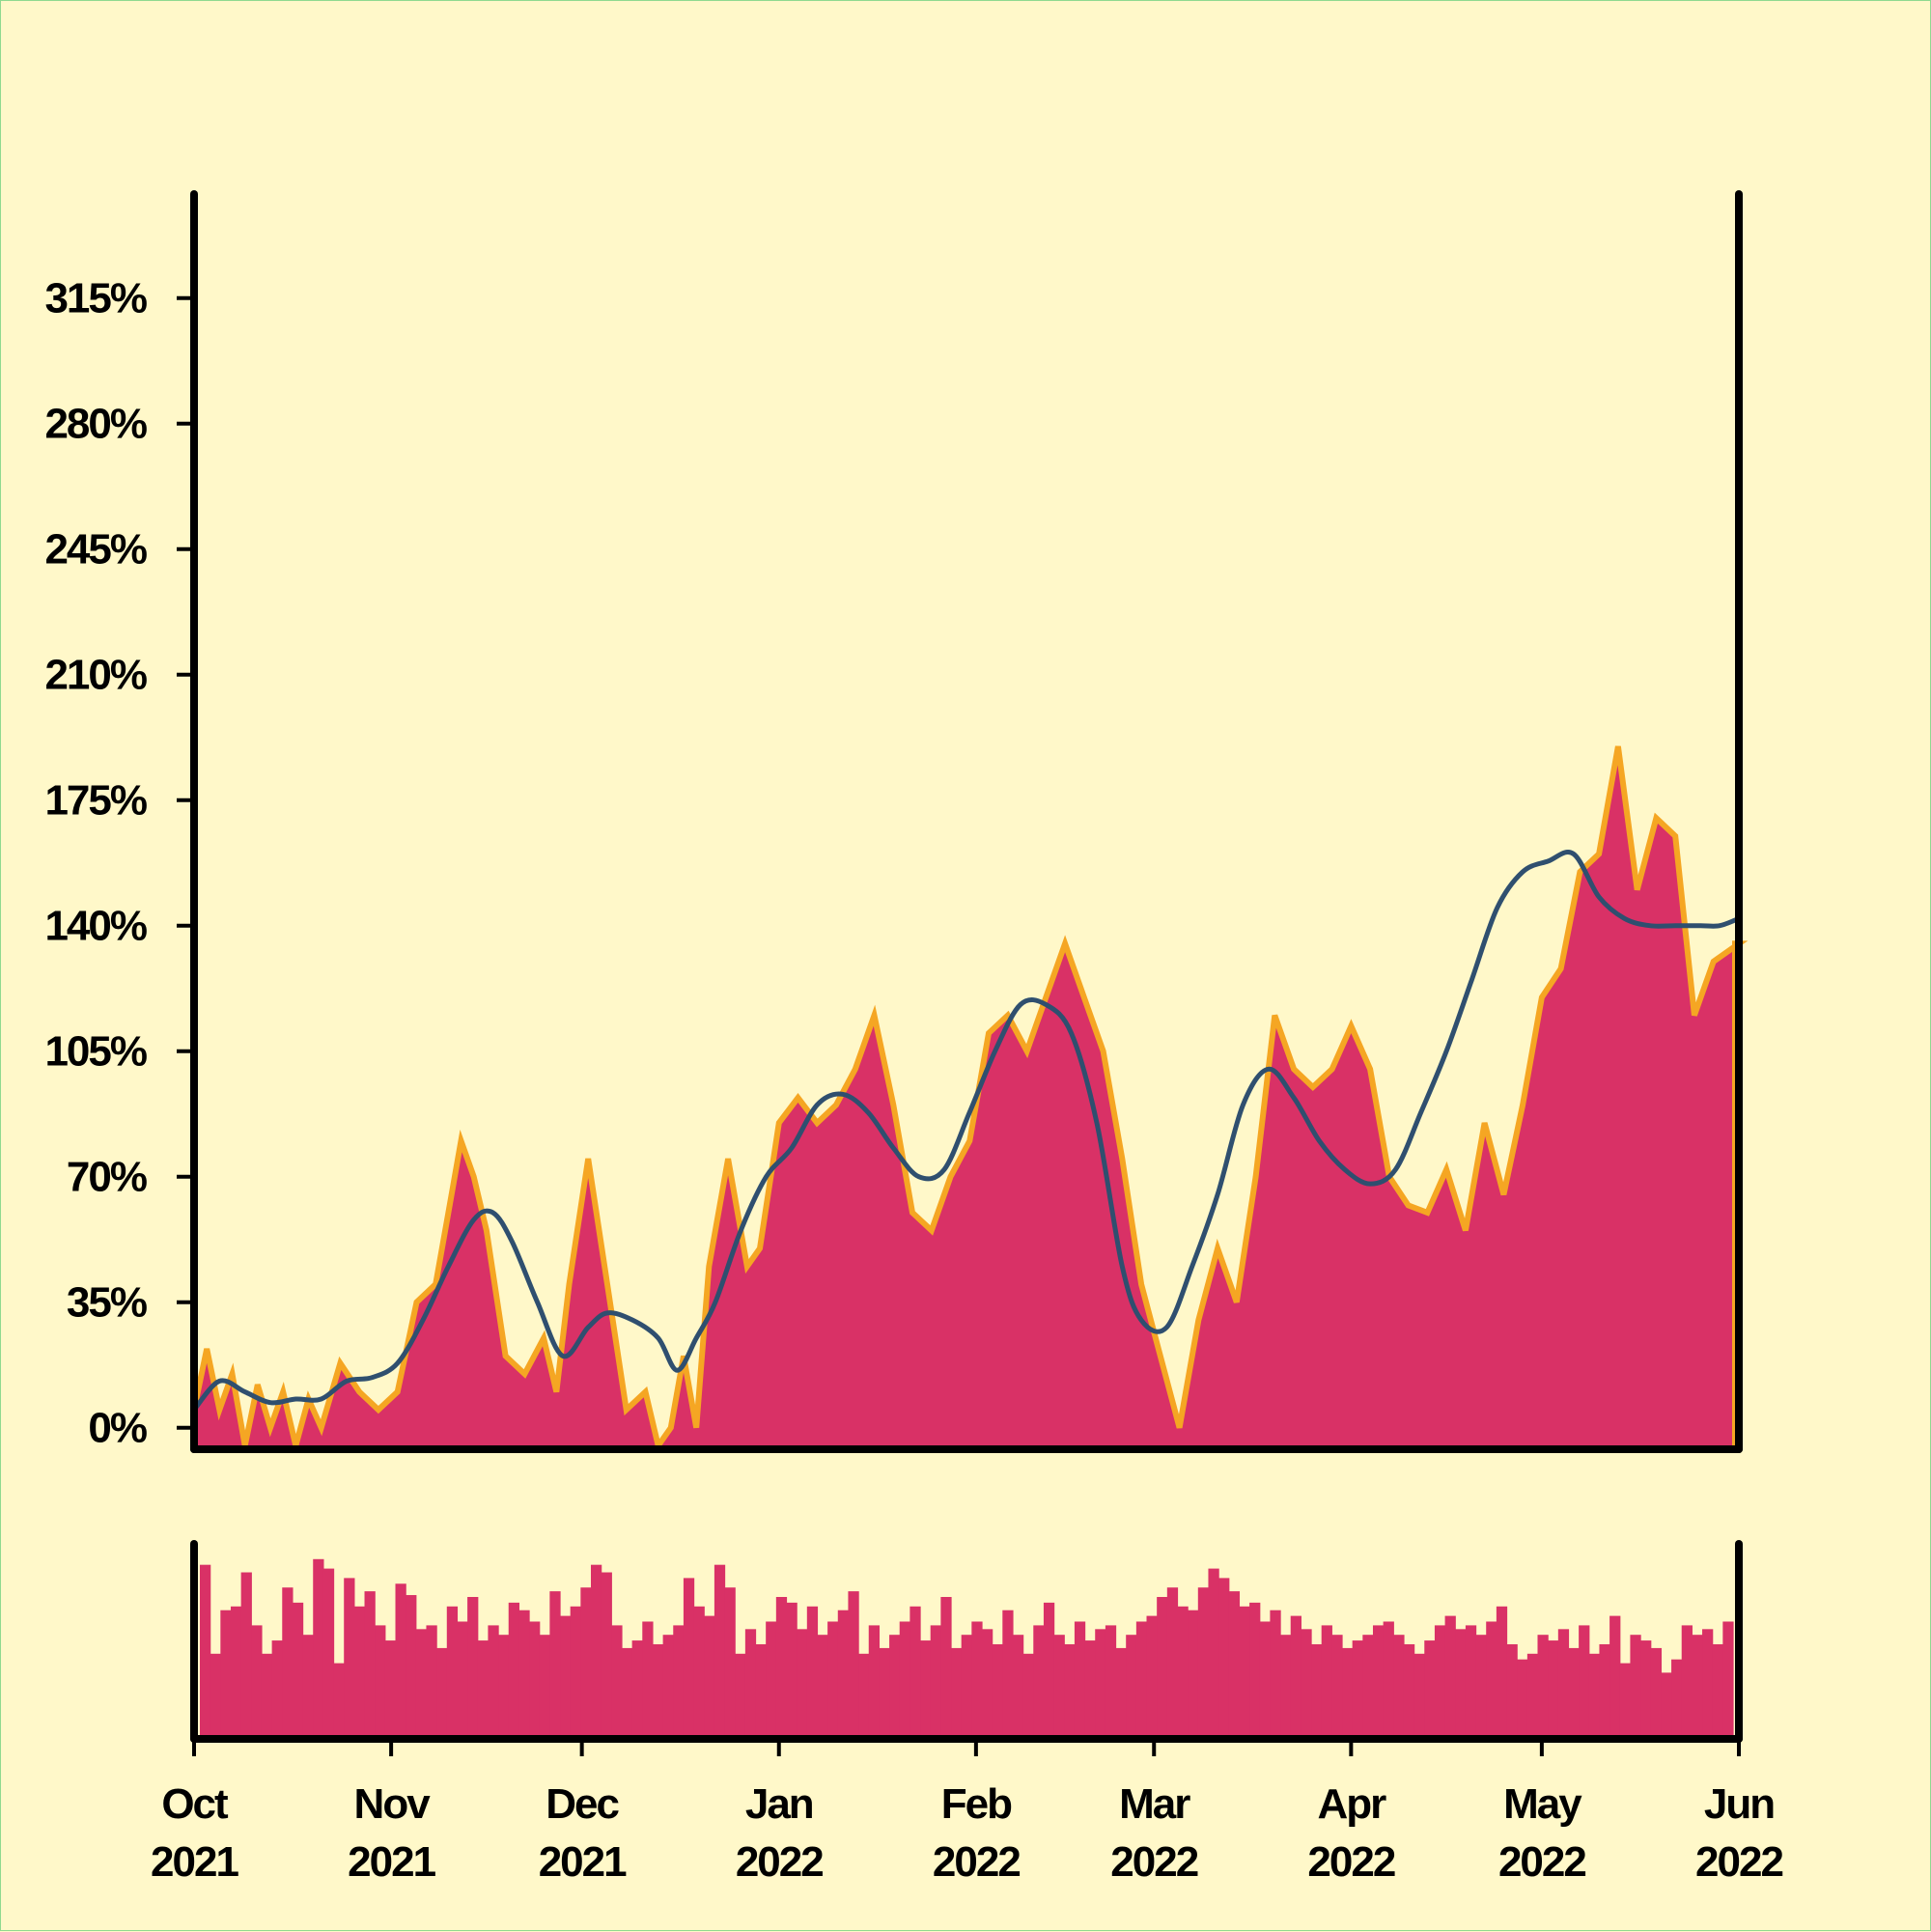 This screenshot has height=1932, width=1931. What do you see at coordinates (779, 1804) in the screenshot?
I see `x-tick-label-month: Jan` at bounding box center [779, 1804].